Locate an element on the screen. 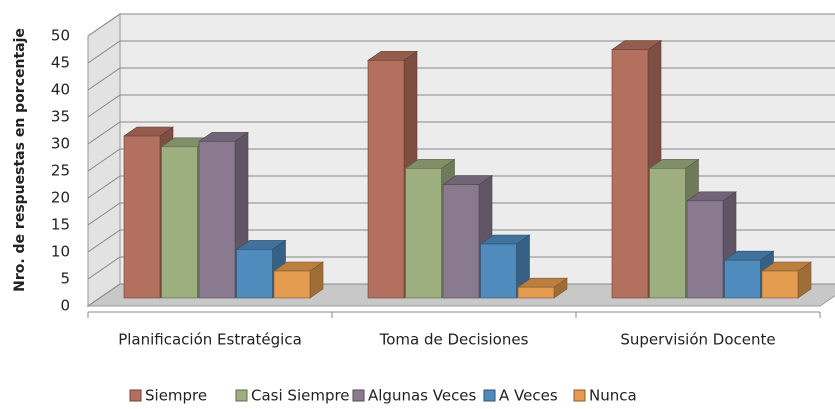 Image resolution: width=835 pixels, height=409 pixels. legend-label: Nunca is located at coordinates (613, 396).